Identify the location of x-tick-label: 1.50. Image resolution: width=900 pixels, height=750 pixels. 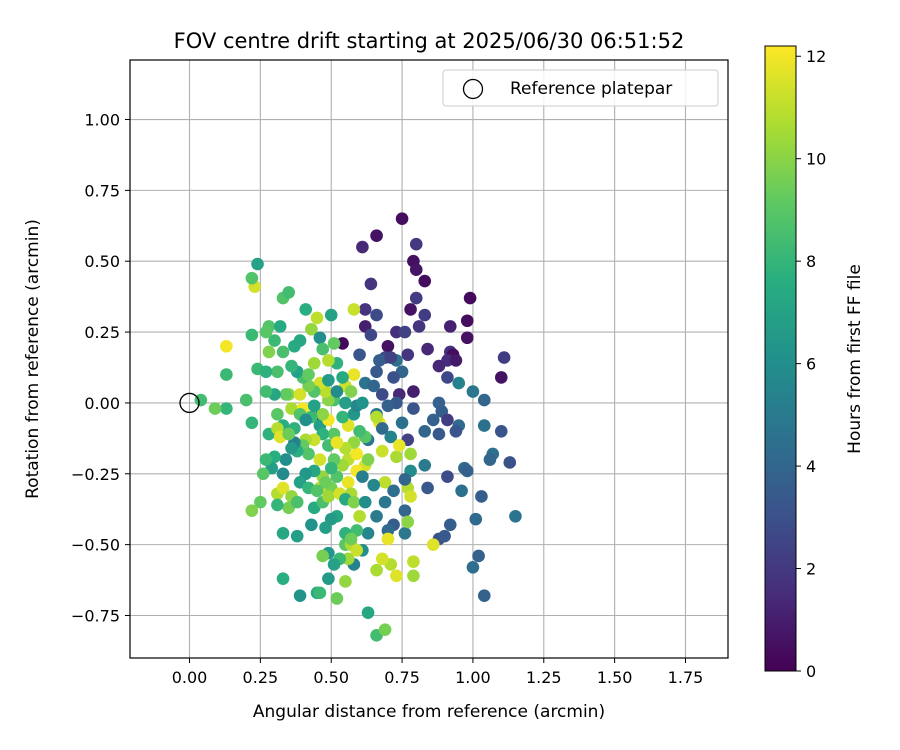
(615, 677).